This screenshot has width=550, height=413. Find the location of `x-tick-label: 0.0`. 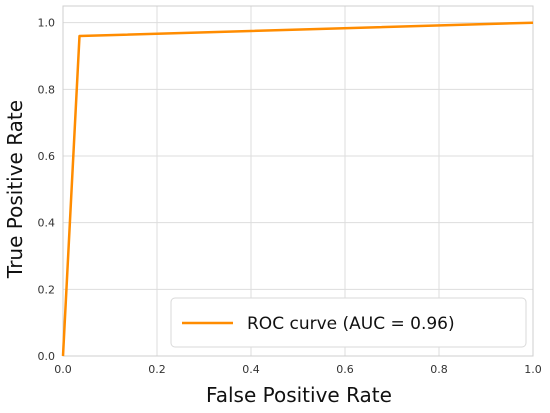

x-tick-label: 0.0 is located at coordinates (63, 369).